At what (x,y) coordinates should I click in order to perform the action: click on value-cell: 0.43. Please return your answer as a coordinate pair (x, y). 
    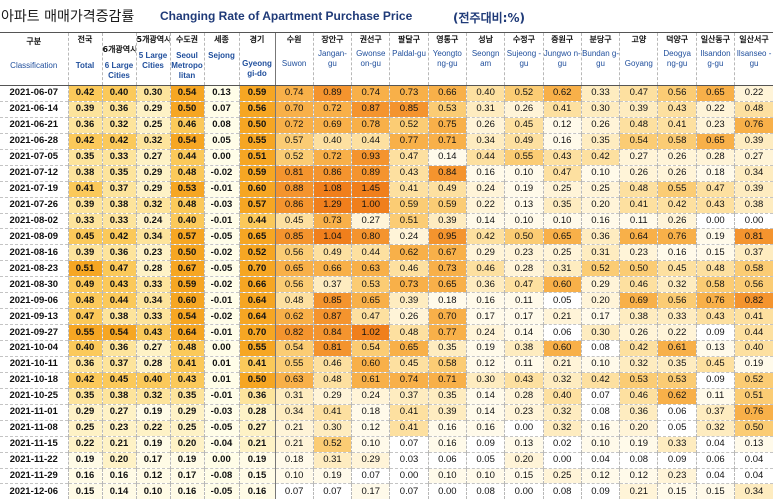
    Looking at the image, I should click on (715, 205).